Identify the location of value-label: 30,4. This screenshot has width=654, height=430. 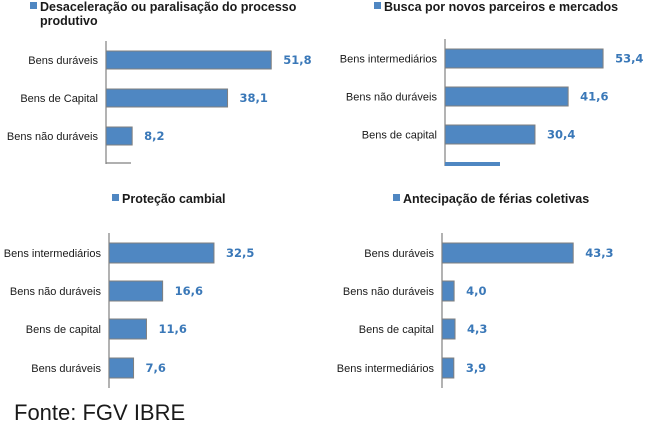
(561, 135).